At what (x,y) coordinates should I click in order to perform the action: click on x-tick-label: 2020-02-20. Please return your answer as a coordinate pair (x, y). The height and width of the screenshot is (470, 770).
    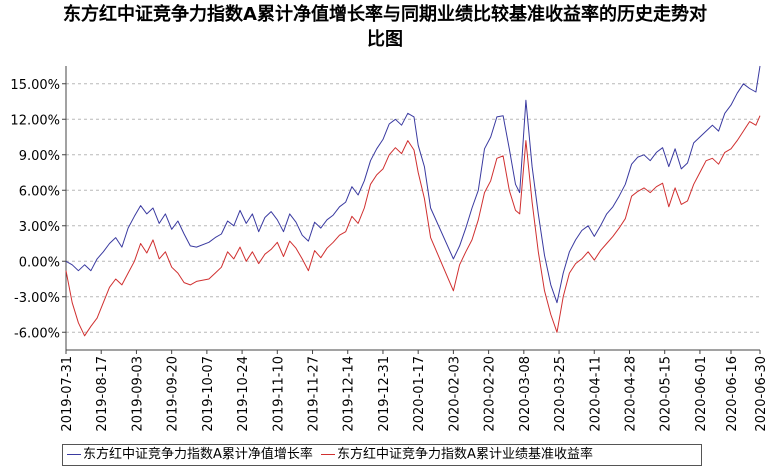
    Looking at the image, I should click on (490, 394).